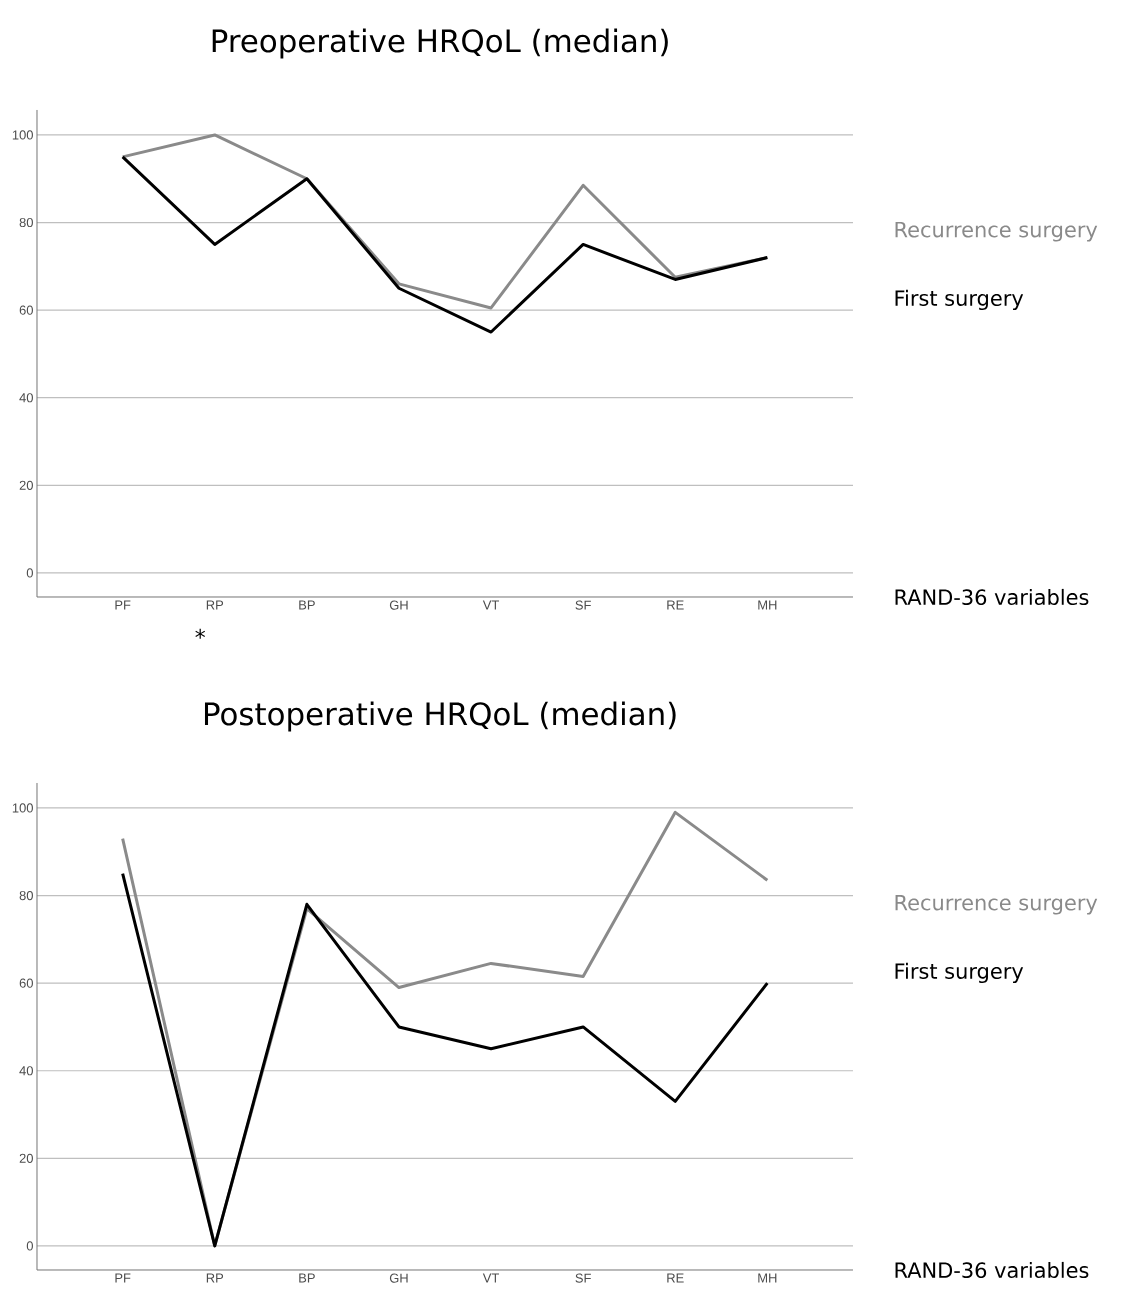 This screenshot has width=1135, height=1296. What do you see at coordinates (440, 716) in the screenshot?
I see `chart-title: Postoperative HRQoL (median)` at bounding box center [440, 716].